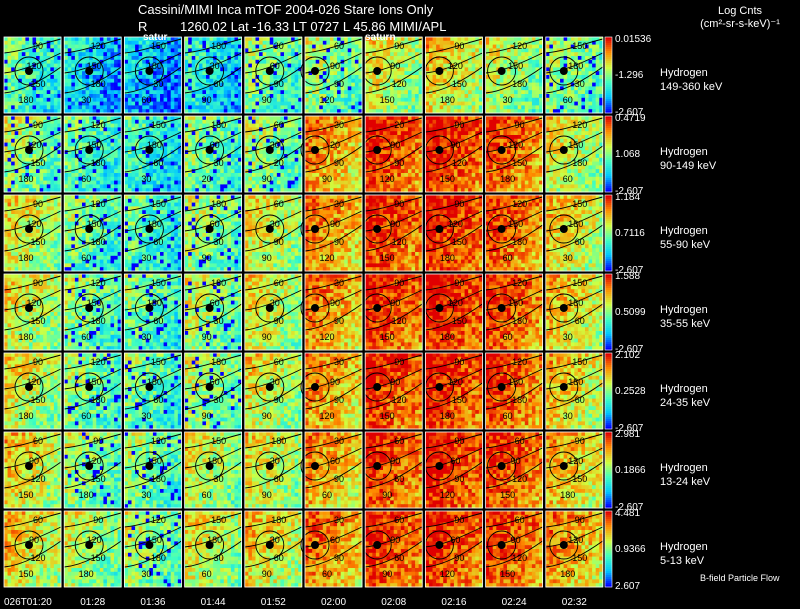 The image size is (800, 609). Describe the element at coordinates (630, 391) in the screenshot. I see `colorbar-mid-value: 0.2528` at that location.